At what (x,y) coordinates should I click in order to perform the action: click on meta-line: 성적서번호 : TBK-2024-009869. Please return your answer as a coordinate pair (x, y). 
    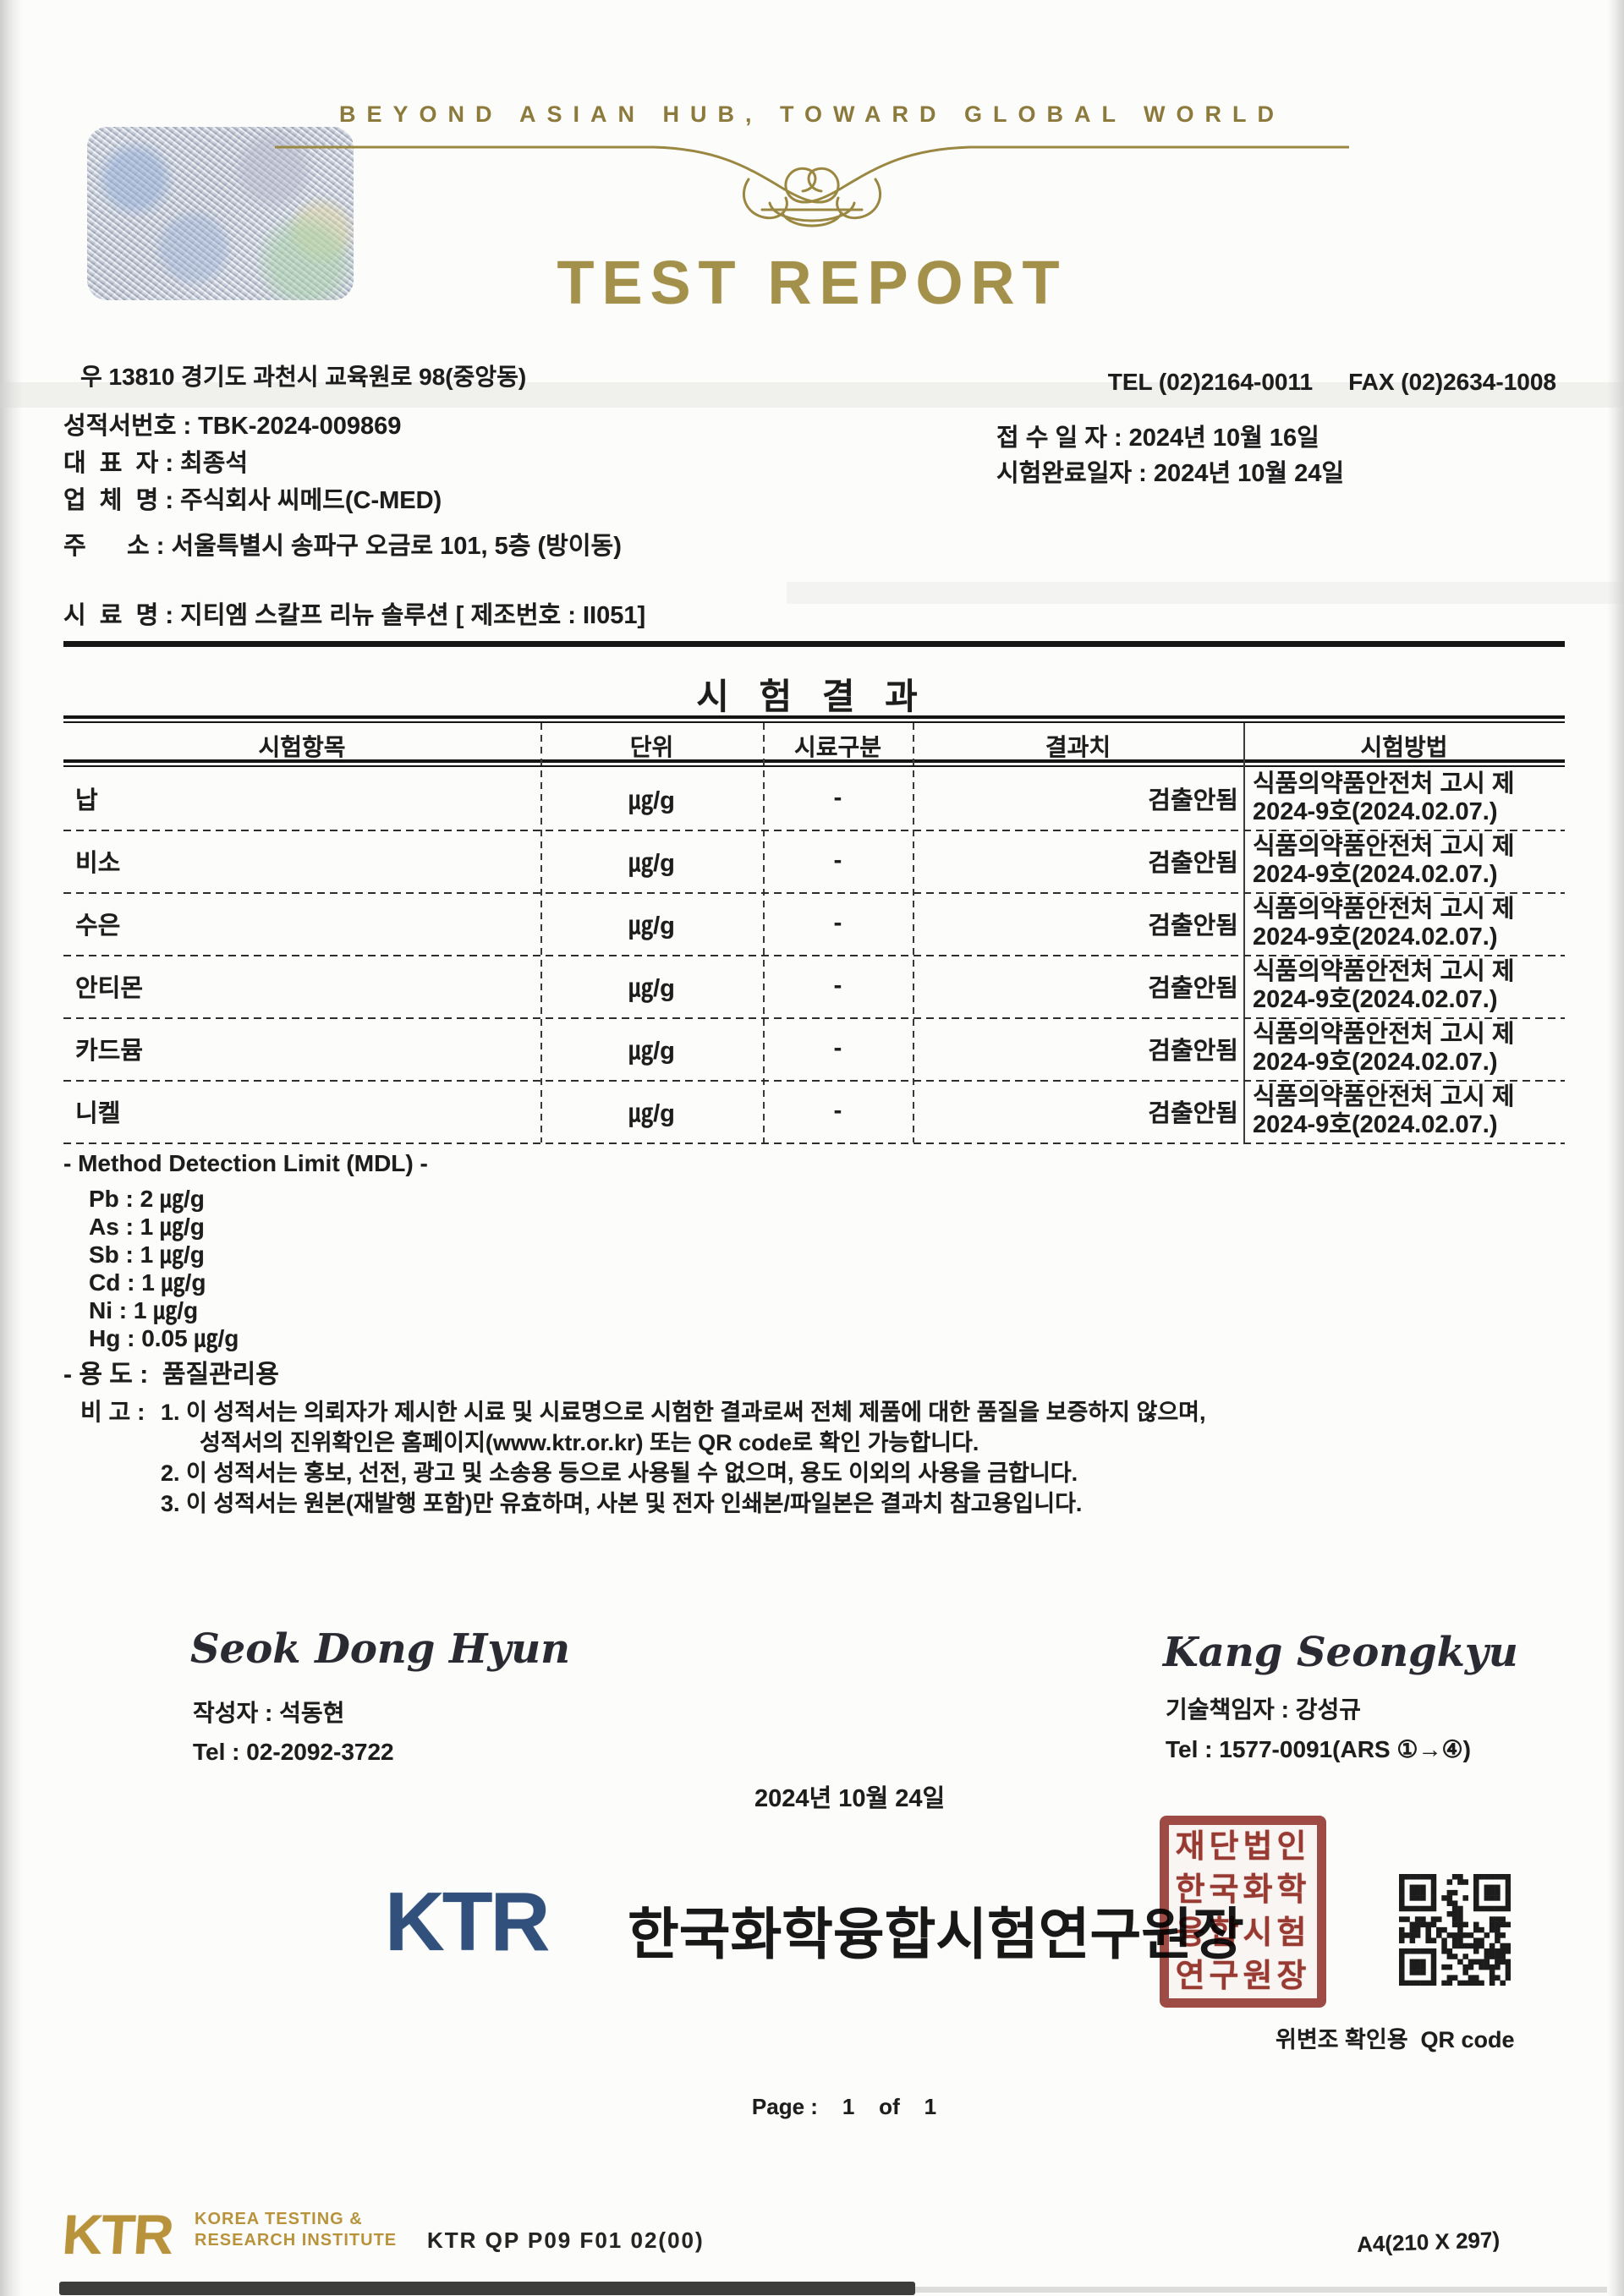
    Looking at the image, I should click on (232, 427).